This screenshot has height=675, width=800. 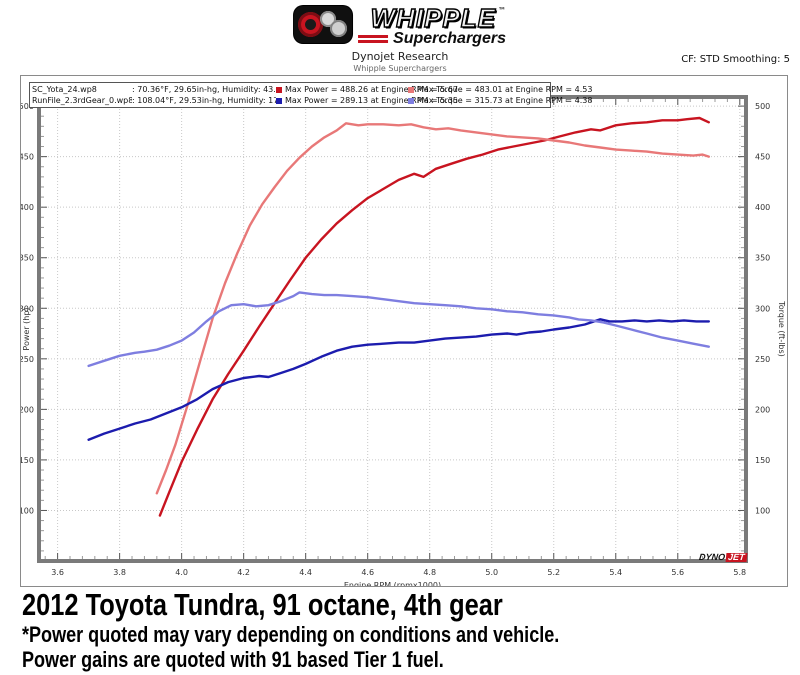 What do you see at coordinates (392, 583) in the screenshot?
I see `x-axis-title: Engine RPM (rpmx1000)` at bounding box center [392, 583].